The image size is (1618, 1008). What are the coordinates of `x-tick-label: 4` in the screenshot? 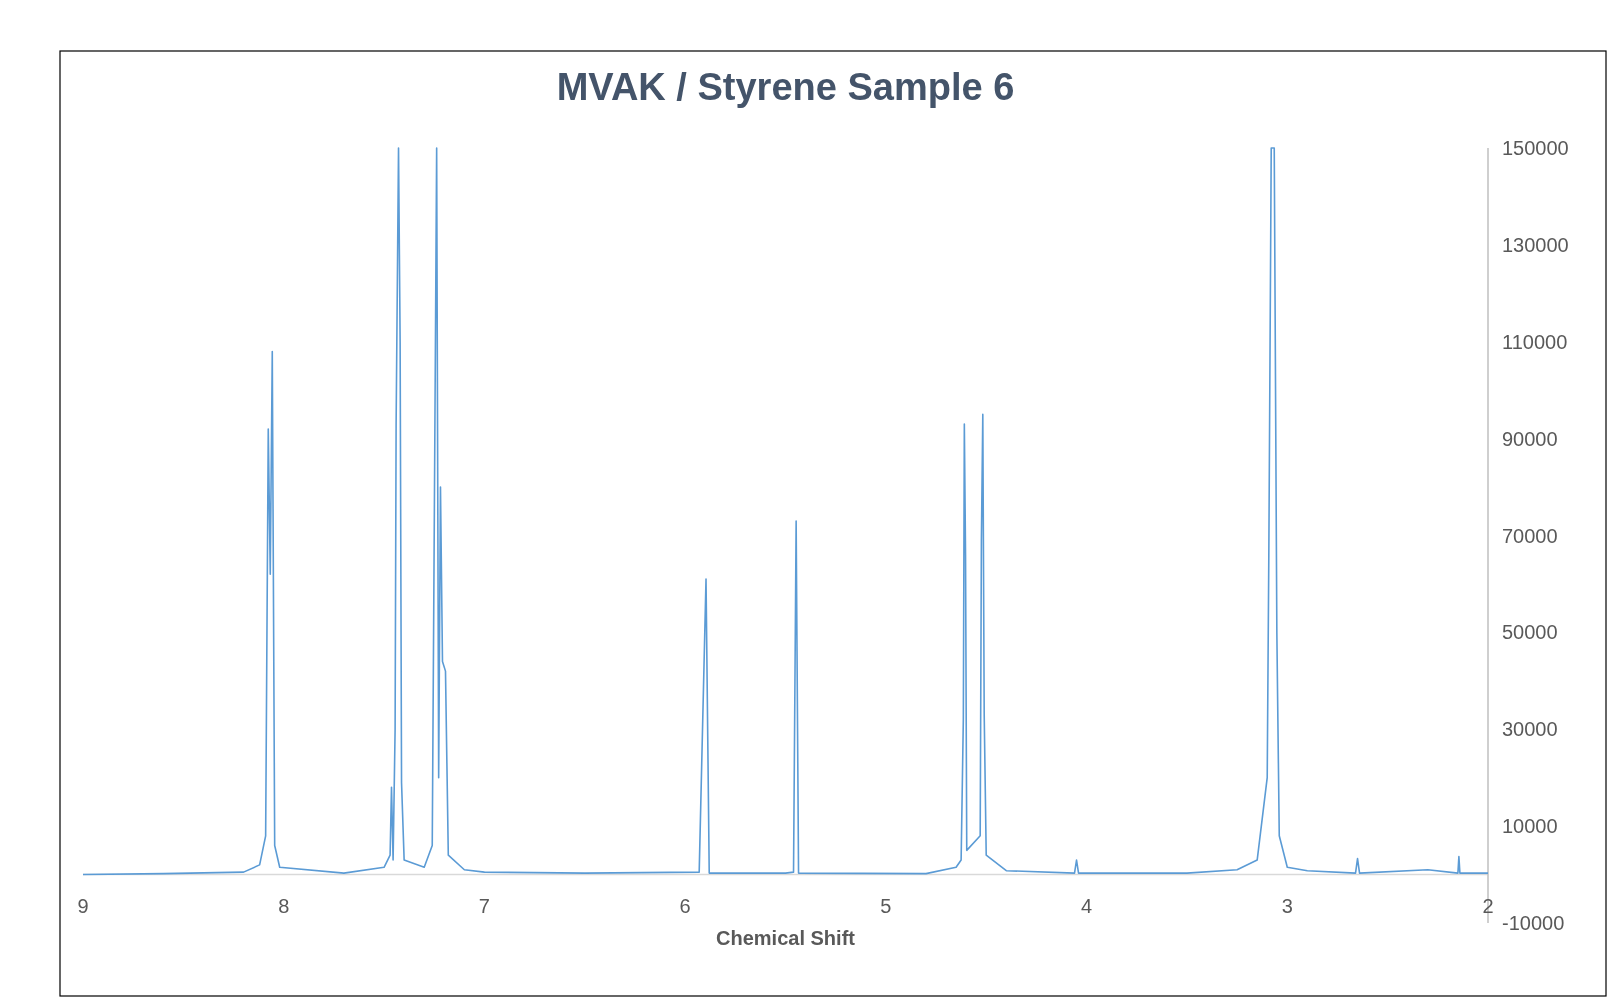 It's located at (1087, 905).